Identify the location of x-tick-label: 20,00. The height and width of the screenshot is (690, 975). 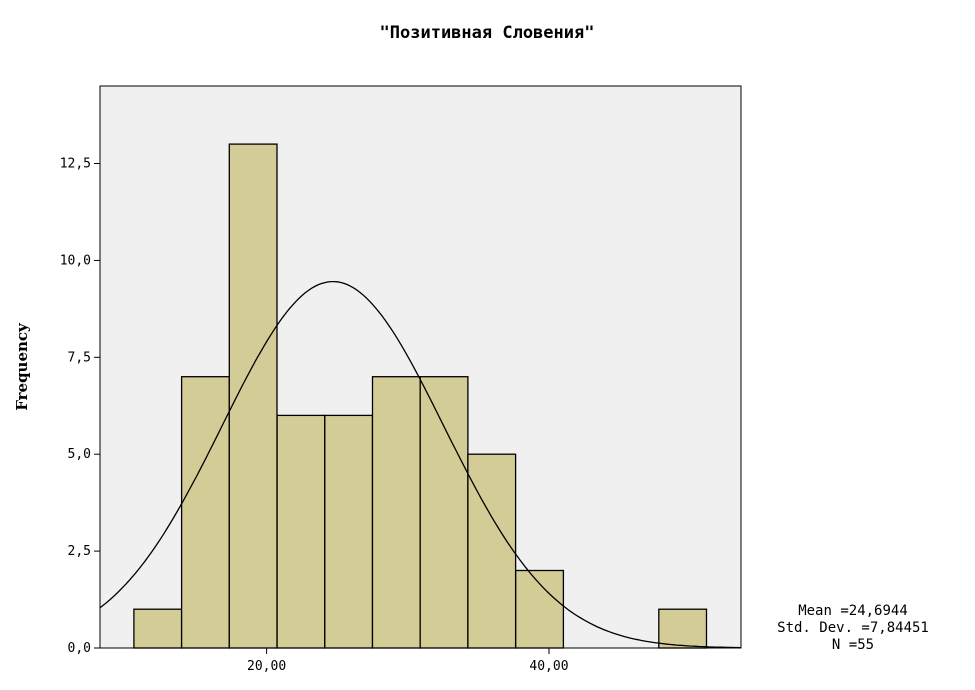
(266, 666).